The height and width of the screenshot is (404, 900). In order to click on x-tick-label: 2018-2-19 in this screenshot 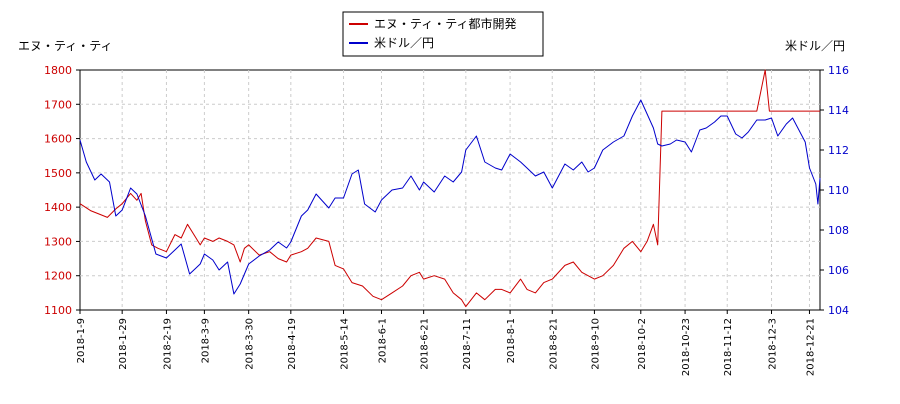, I will do `click(167, 344)`.